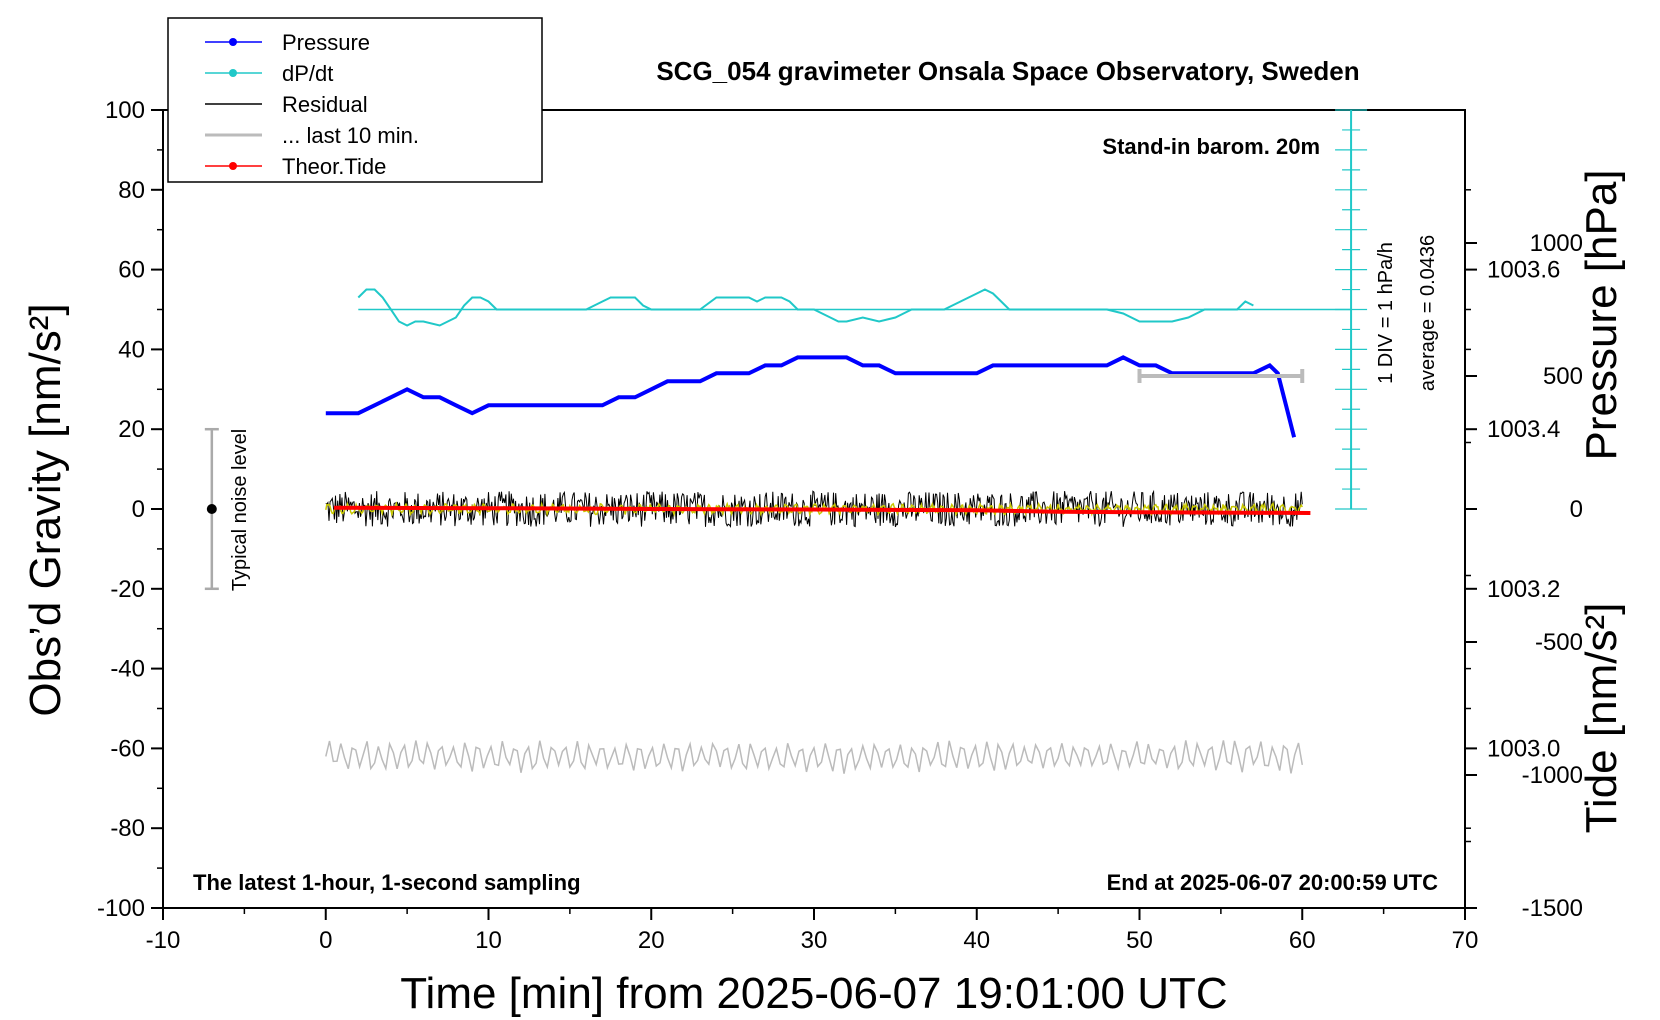  Describe the element at coordinates (127, 828) in the screenshot. I see `y-tick-label: -80` at that location.